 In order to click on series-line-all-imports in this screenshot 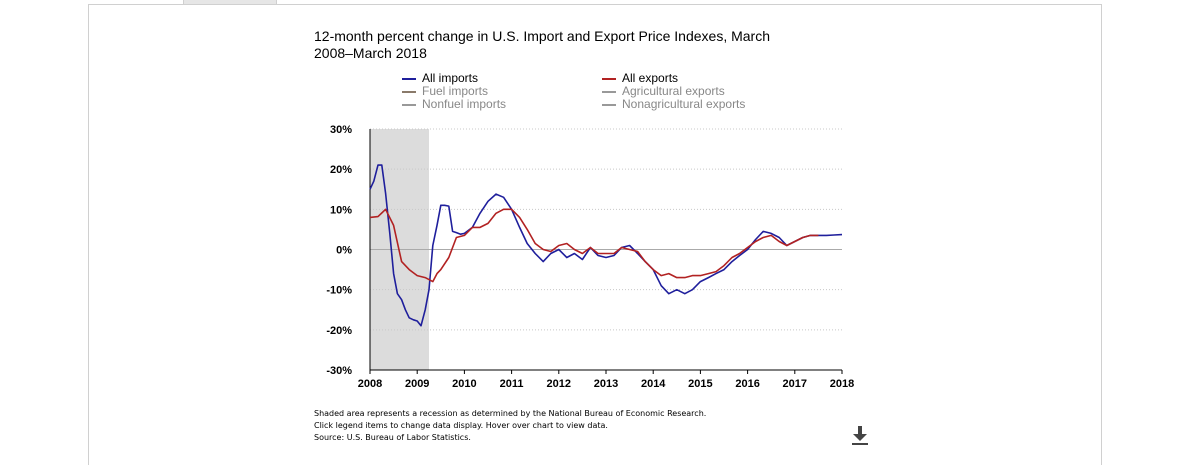, I will do `click(606, 245)`.